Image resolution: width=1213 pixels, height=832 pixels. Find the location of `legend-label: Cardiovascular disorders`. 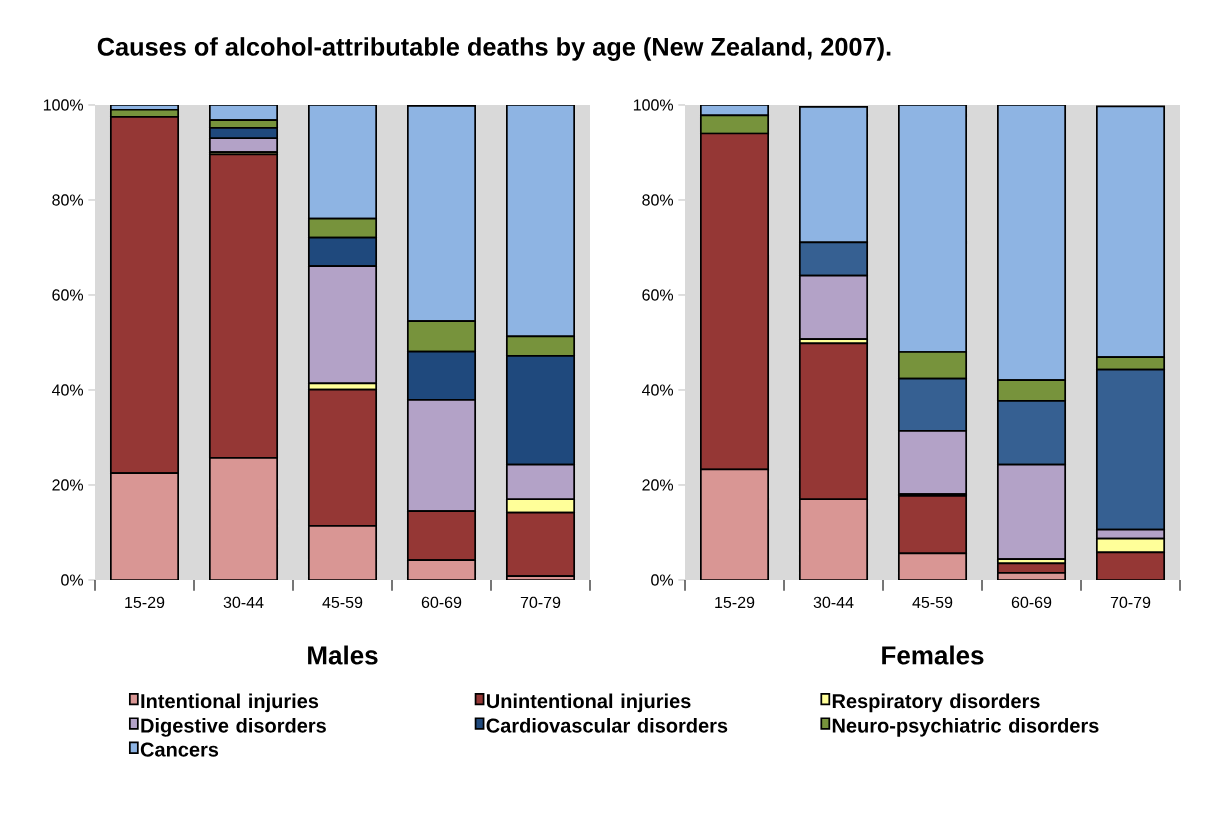

legend-label: Cardiovascular disorders is located at coordinates (607, 725).